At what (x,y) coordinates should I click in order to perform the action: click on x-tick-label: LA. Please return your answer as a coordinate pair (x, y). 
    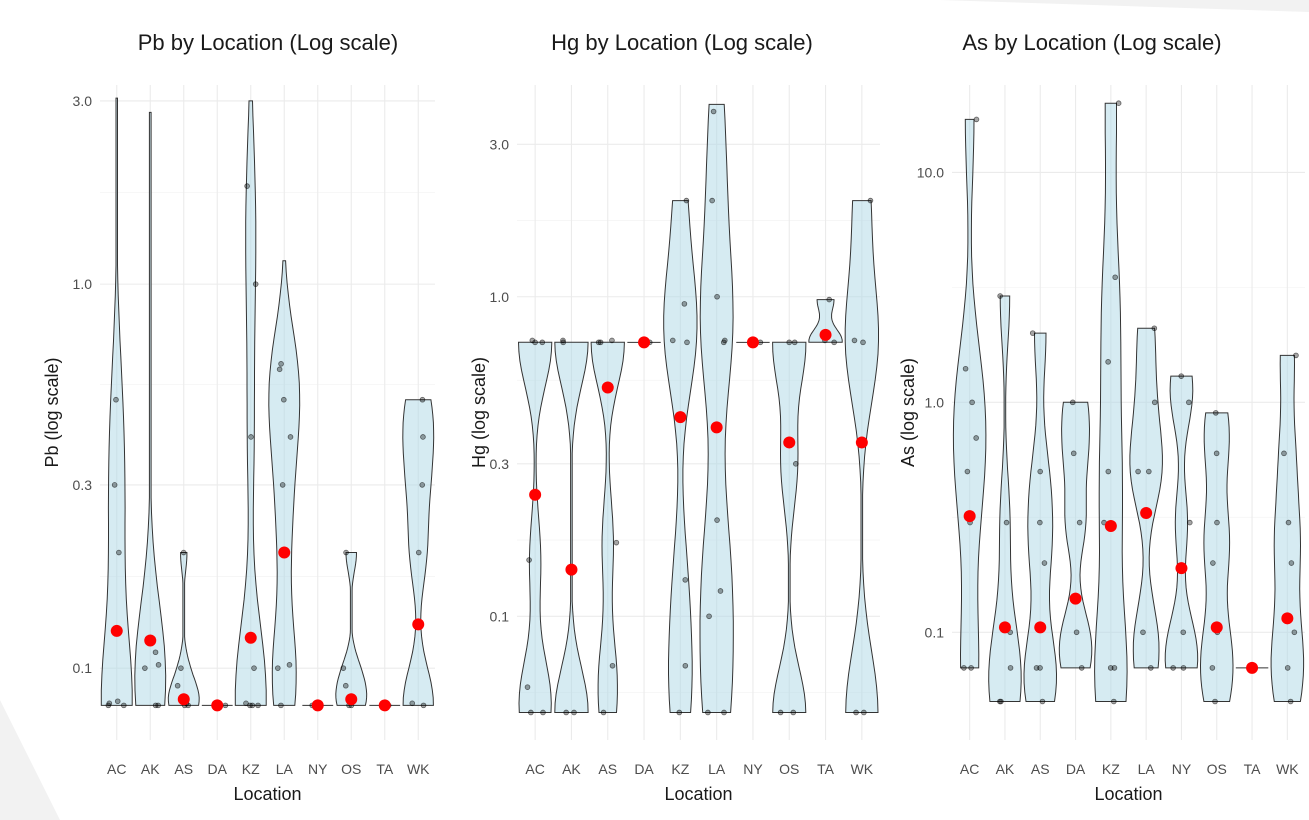
    Looking at the image, I should click on (717, 769).